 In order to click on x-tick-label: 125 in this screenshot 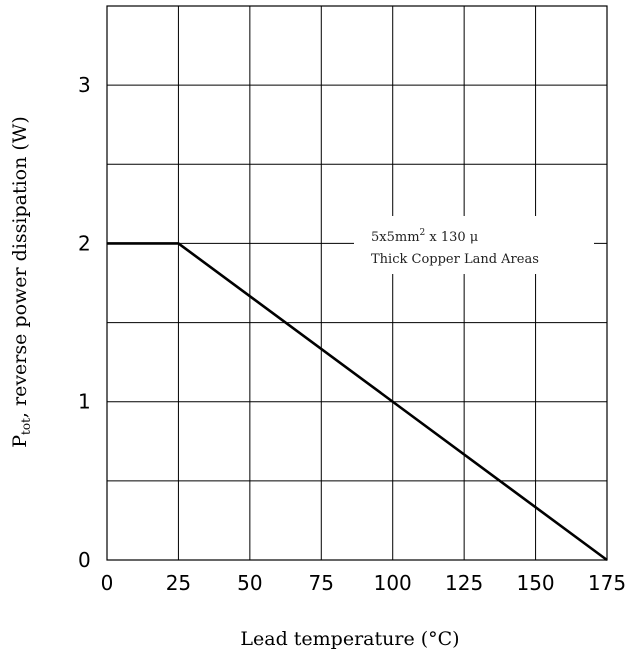, I will do `click(464, 583)`.